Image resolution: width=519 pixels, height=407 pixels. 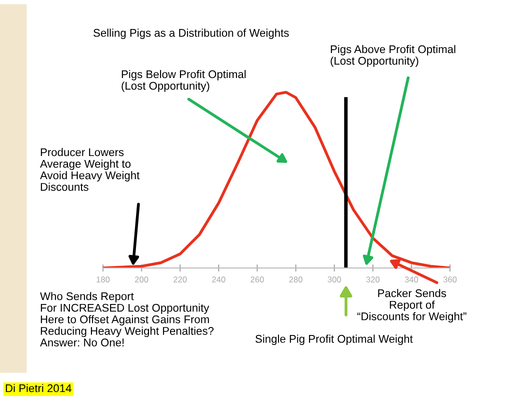 What do you see at coordinates (90, 169) in the screenshot?
I see `annotation: Producer Lowers Average Weight to Avoid Heavy Weight Discounts` at bounding box center [90, 169].